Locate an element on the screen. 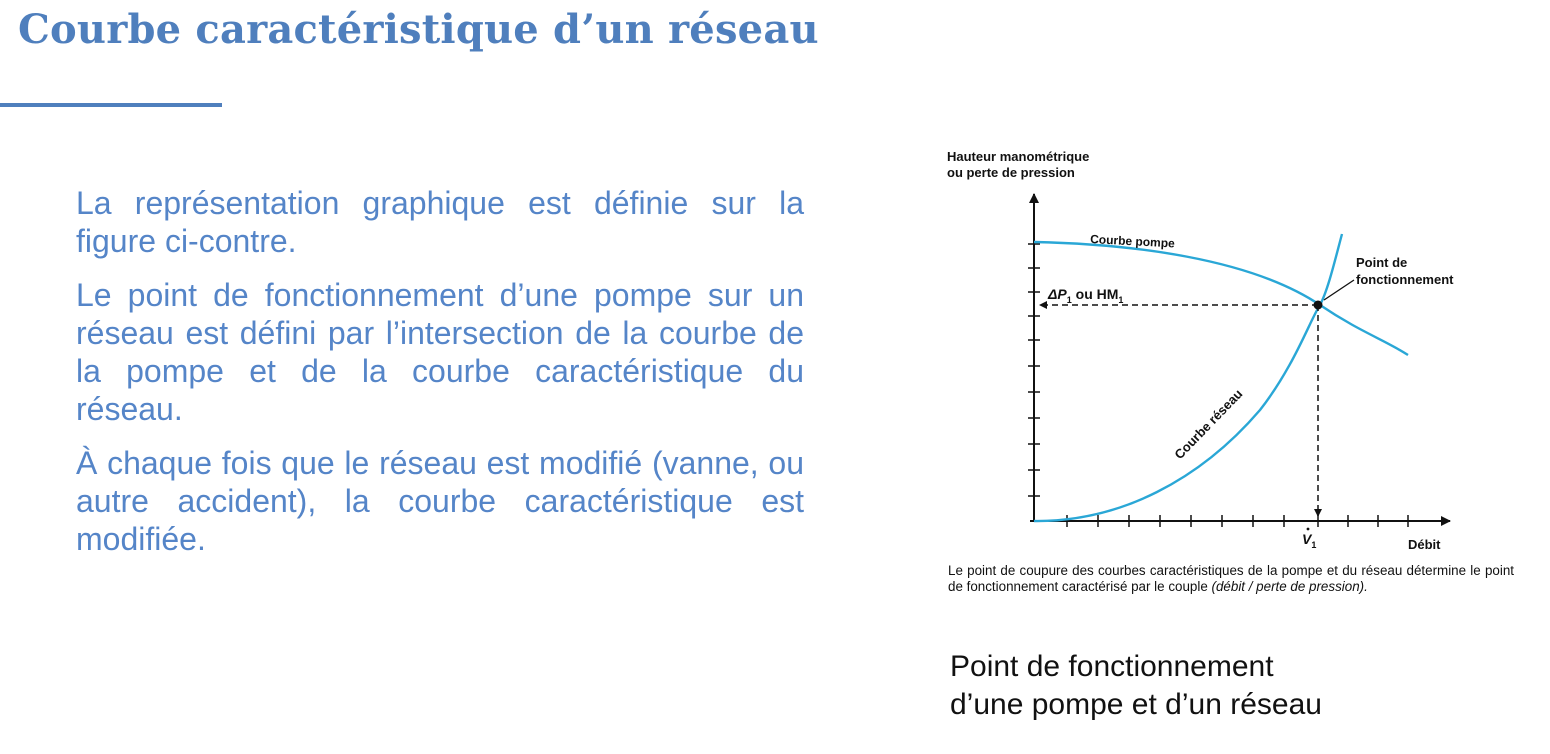  operating-point-marker is located at coordinates (1318, 305).